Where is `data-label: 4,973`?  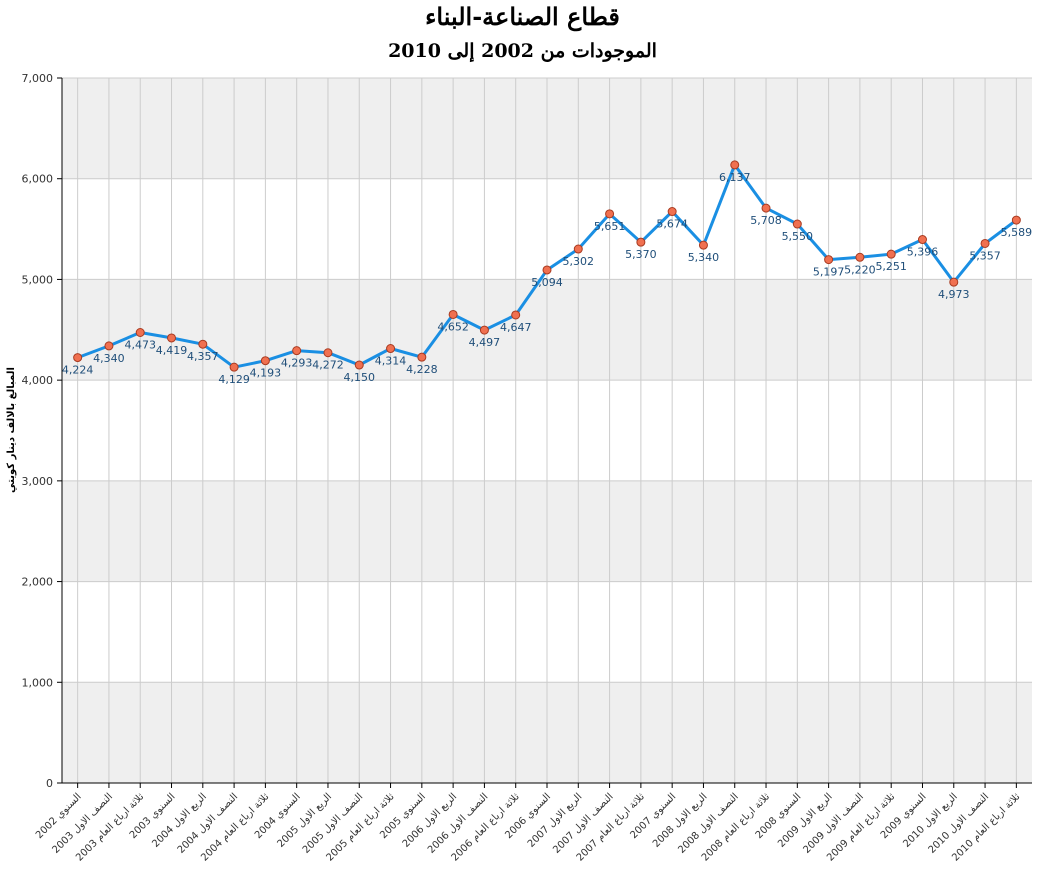 data-label: 4,973 is located at coordinates (954, 294).